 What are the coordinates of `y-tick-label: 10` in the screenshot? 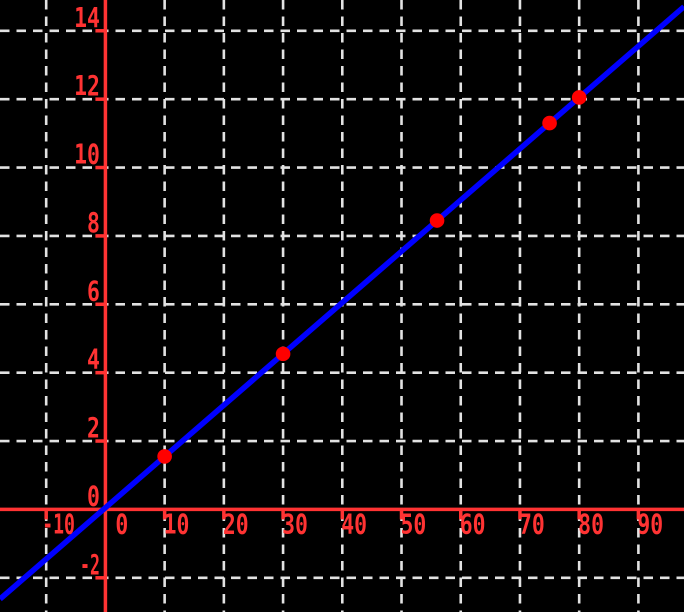 It's located at (87, 154).